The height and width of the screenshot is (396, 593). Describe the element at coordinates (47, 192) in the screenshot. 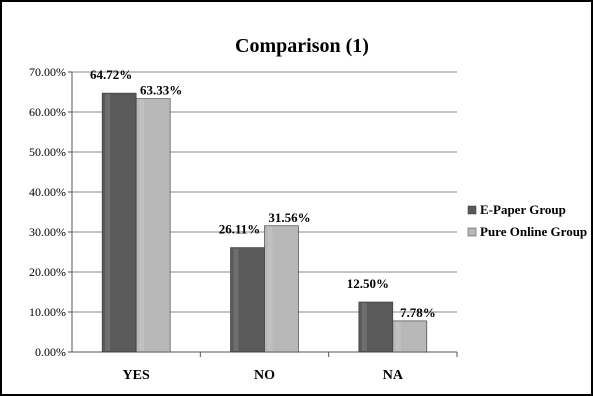

I see `y-tick-label: 40.00%` at that location.